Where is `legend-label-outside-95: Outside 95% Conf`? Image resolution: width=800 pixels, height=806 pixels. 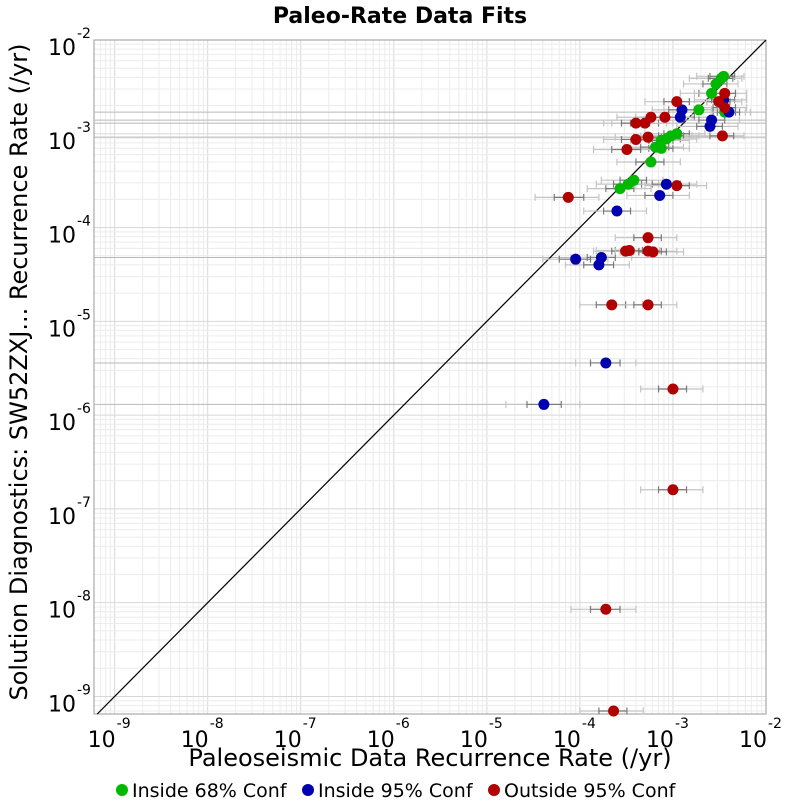
legend-label-outside-95: Outside 95% Conf is located at coordinates (590, 791).